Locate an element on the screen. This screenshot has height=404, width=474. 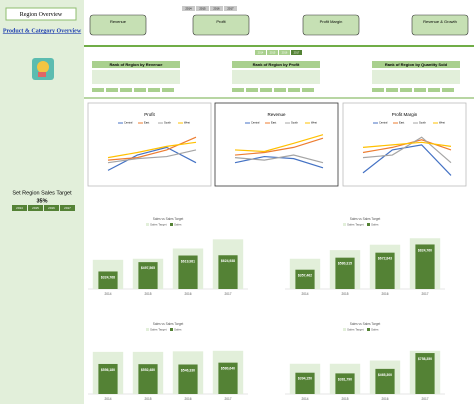
data-label: $758,350 is located at coordinates (425, 359).